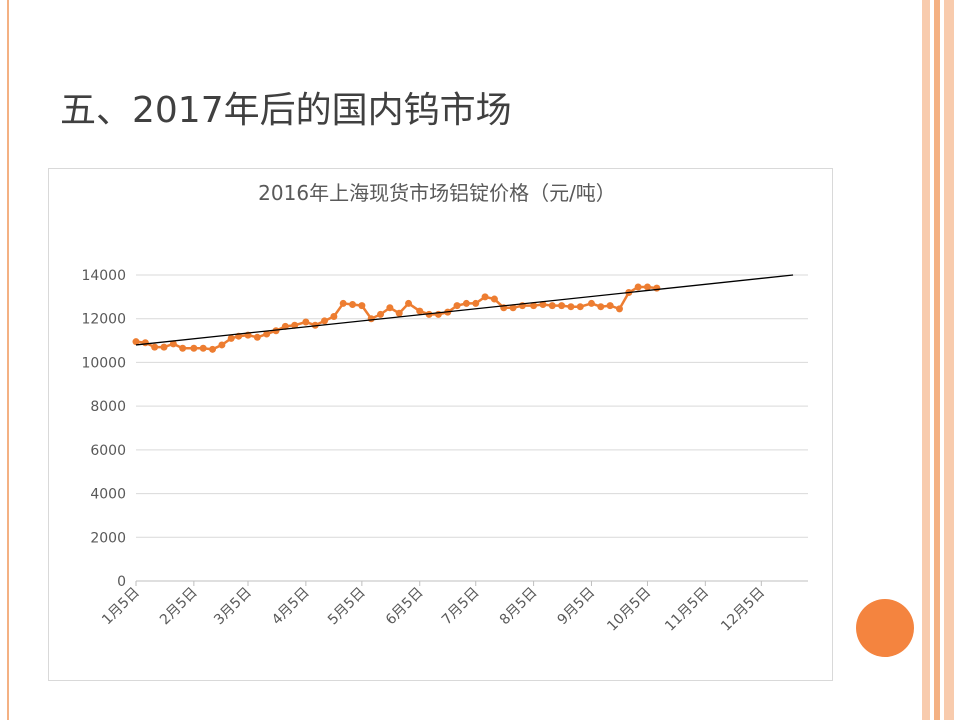  I want to click on y-tick-label: 2000, so click(108, 538).